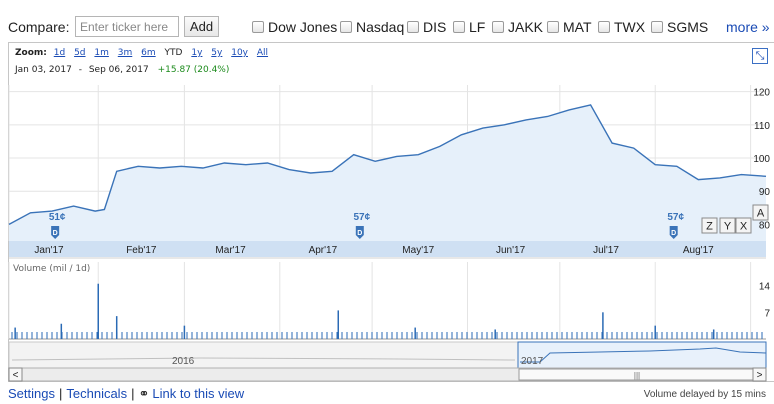 This screenshot has height=404, width=774. I want to click on volume-delay-note: Volume delayed by 15 mins, so click(704, 394).